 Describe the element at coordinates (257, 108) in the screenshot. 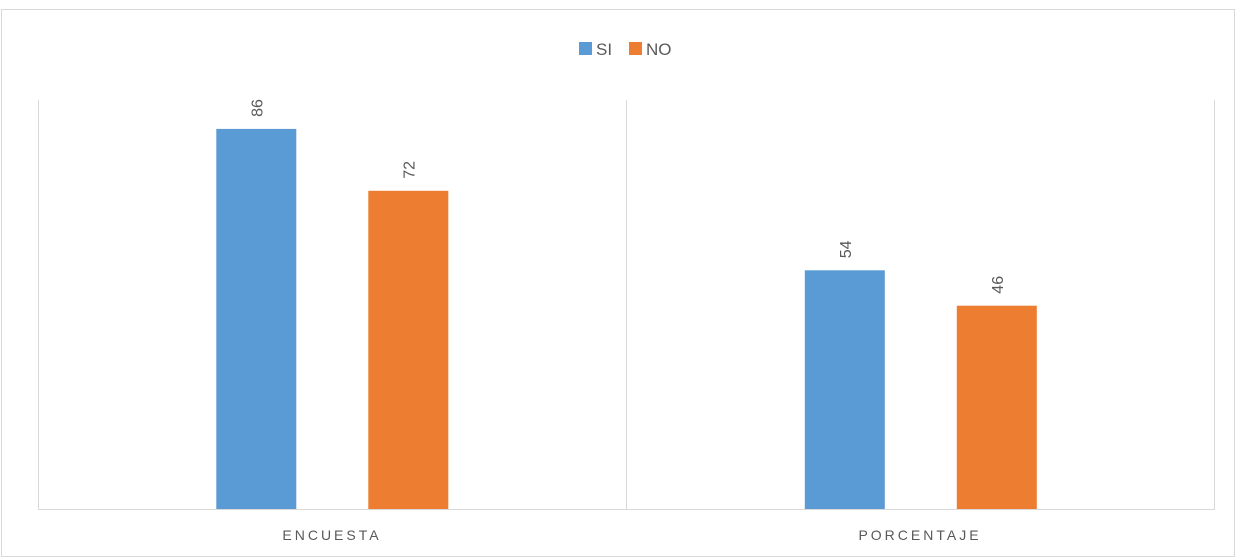

I see `data-label-encuesta-si: 86` at that location.